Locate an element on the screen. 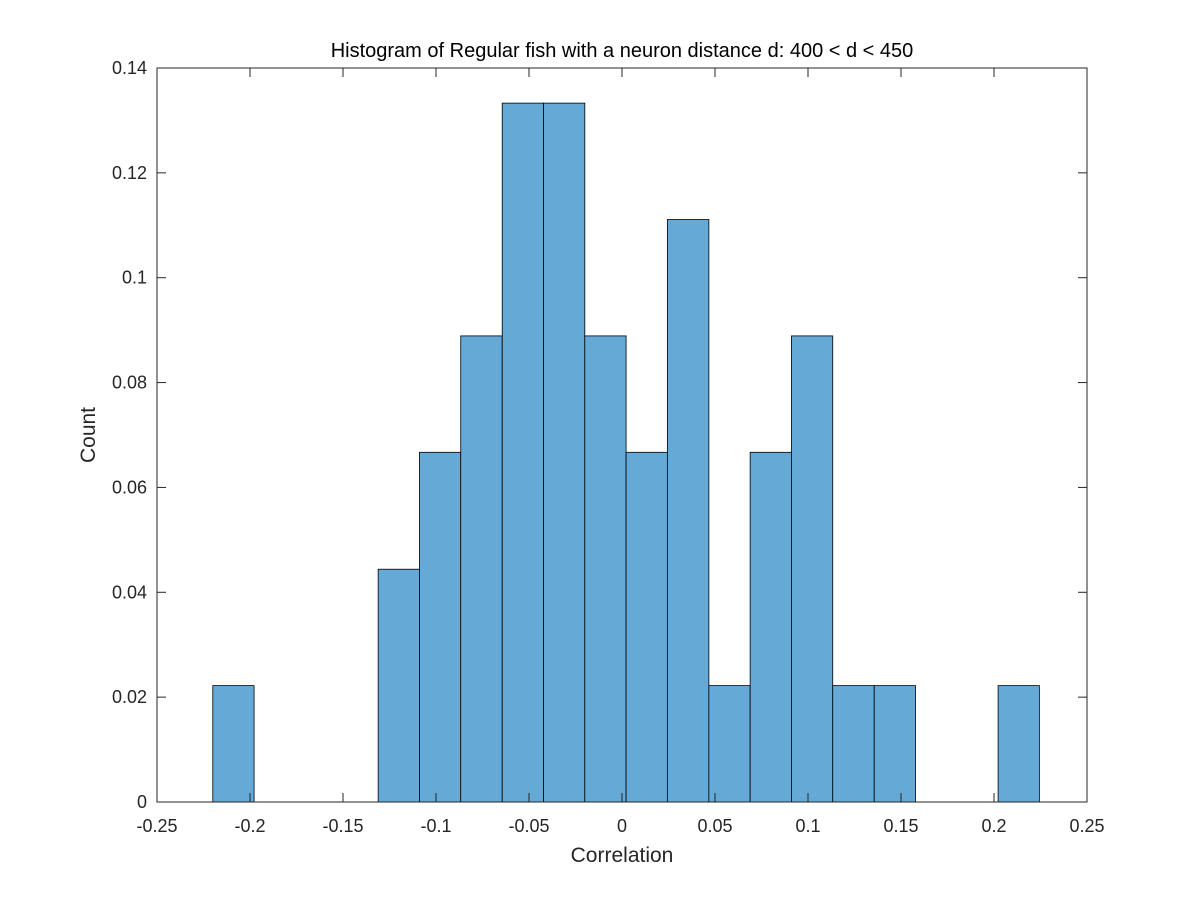  x-tick-label: 0.2 is located at coordinates (993, 826).